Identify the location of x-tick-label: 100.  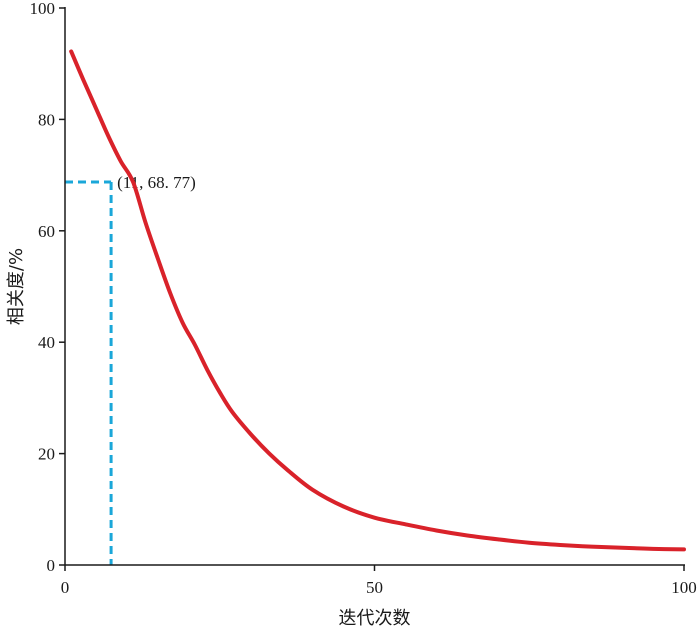
(684, 587).